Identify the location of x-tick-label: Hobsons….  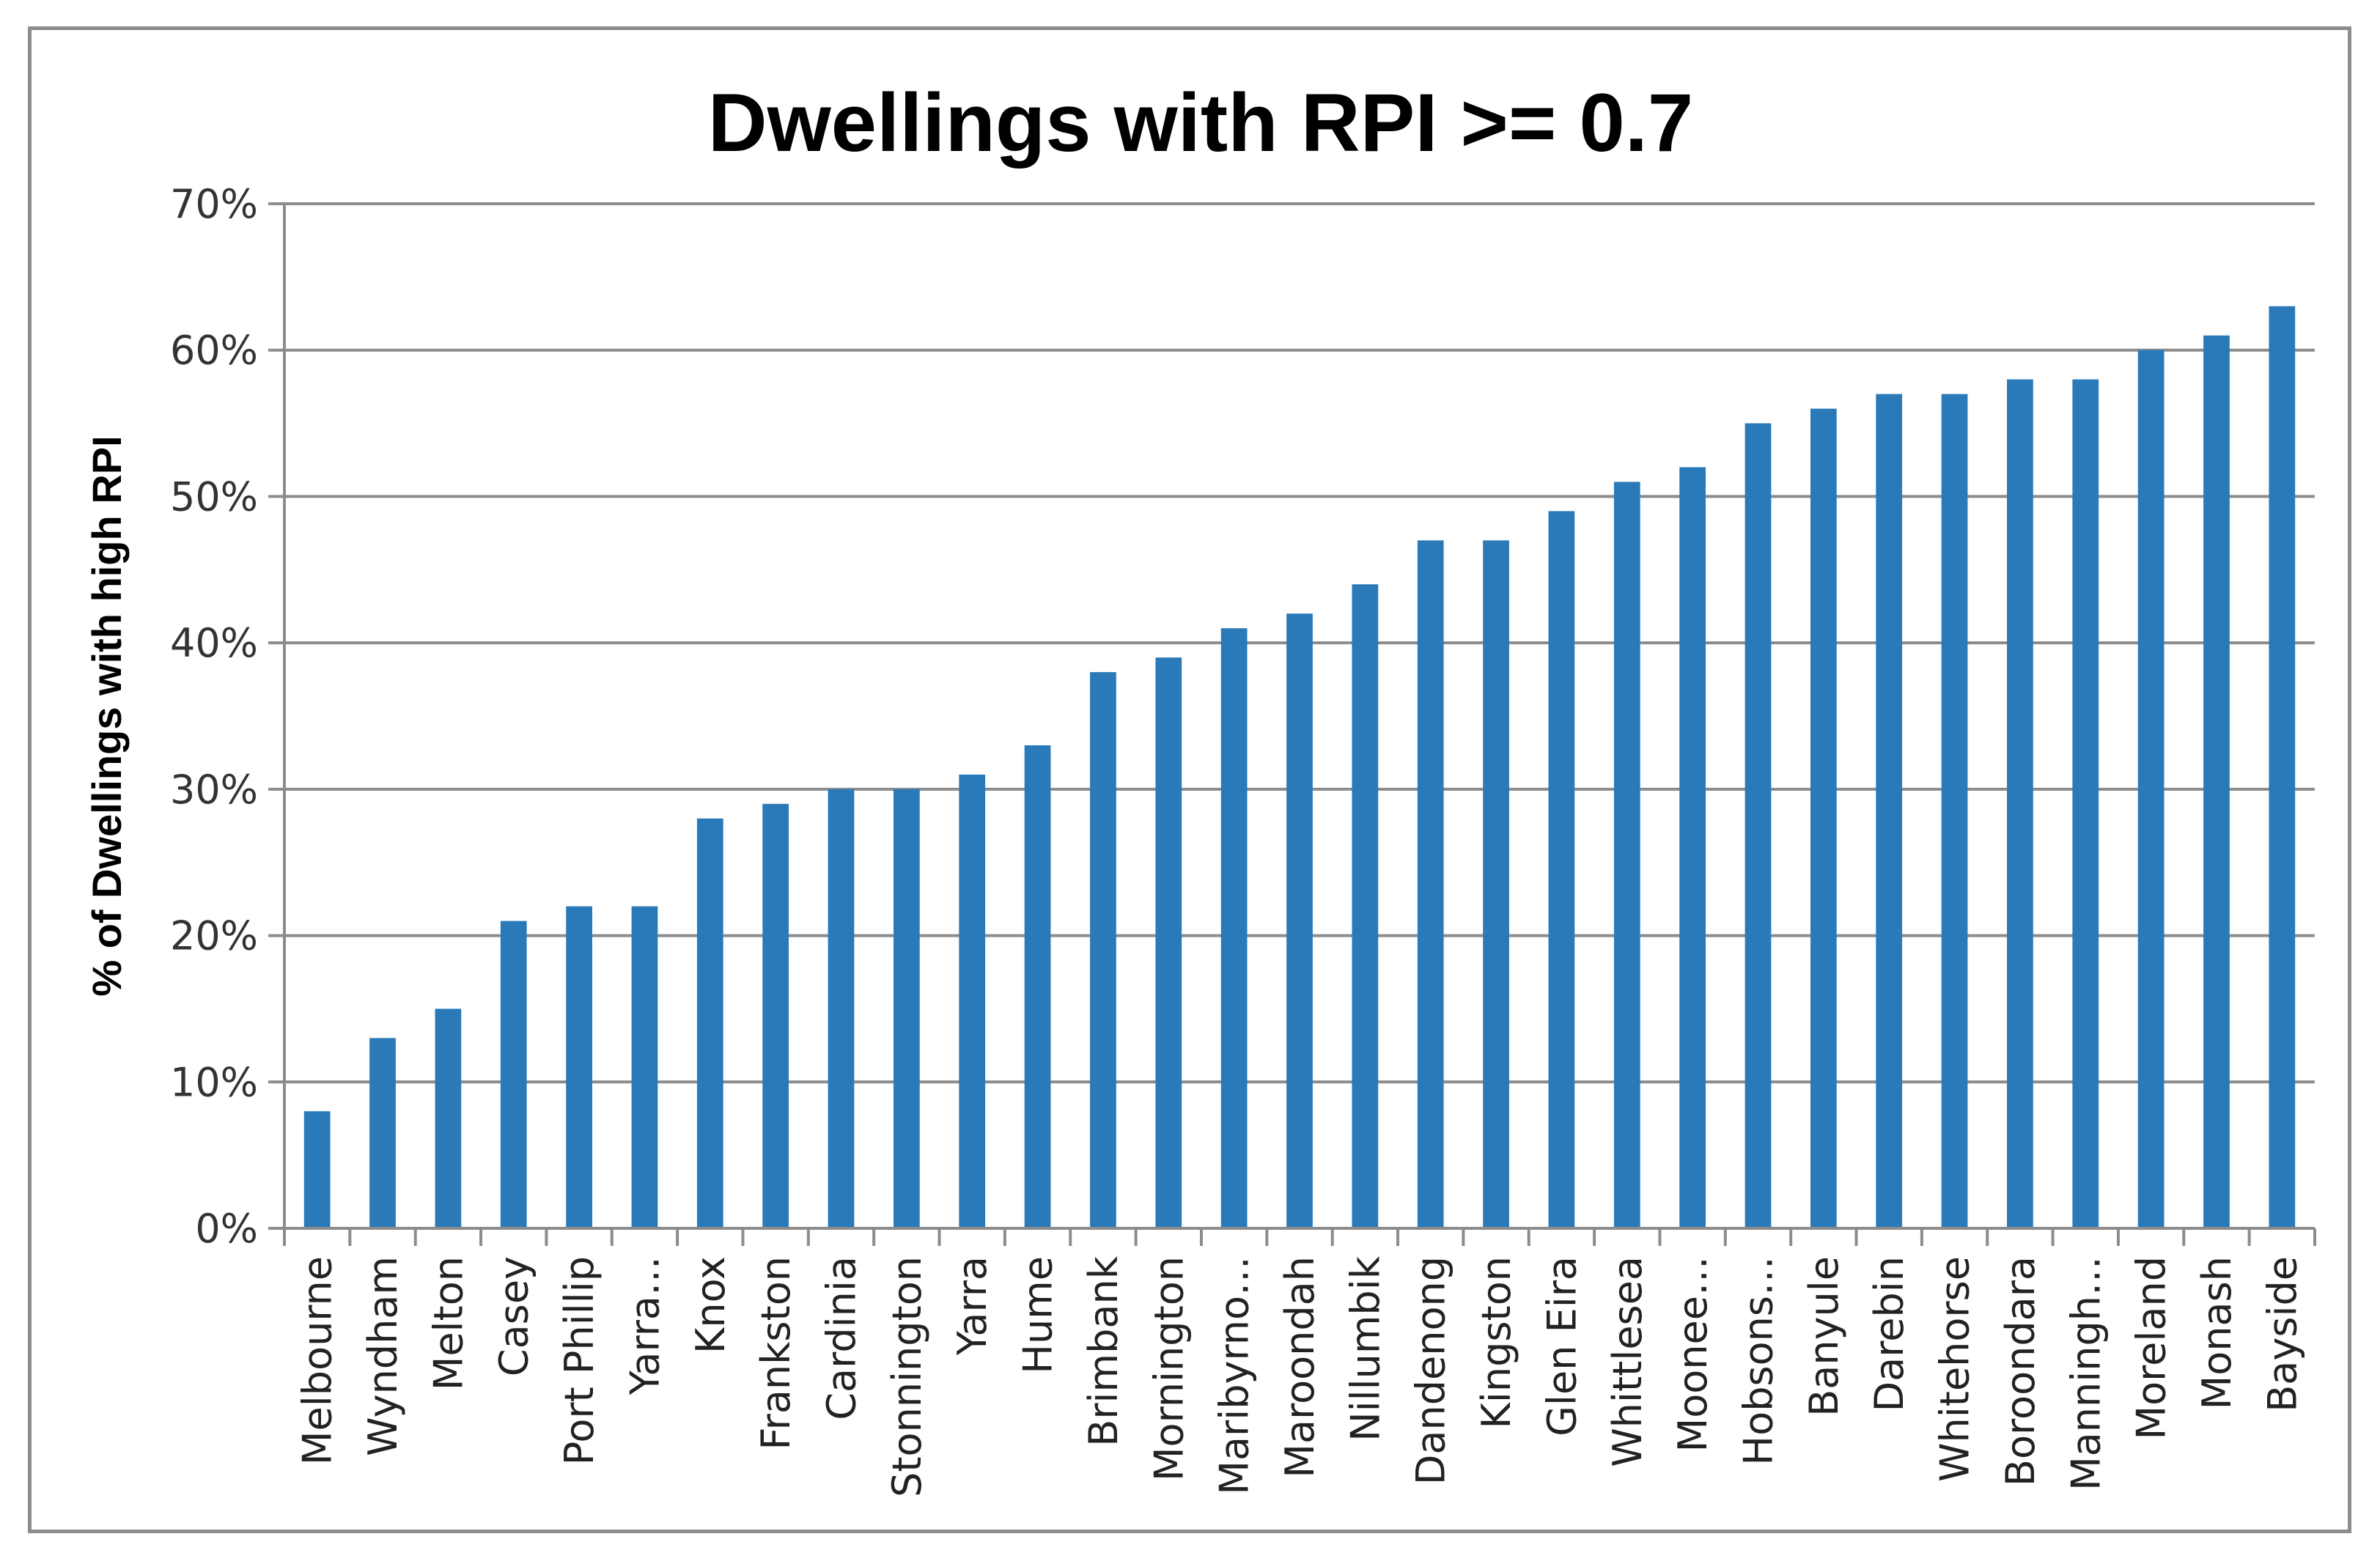
(1758, 1361).